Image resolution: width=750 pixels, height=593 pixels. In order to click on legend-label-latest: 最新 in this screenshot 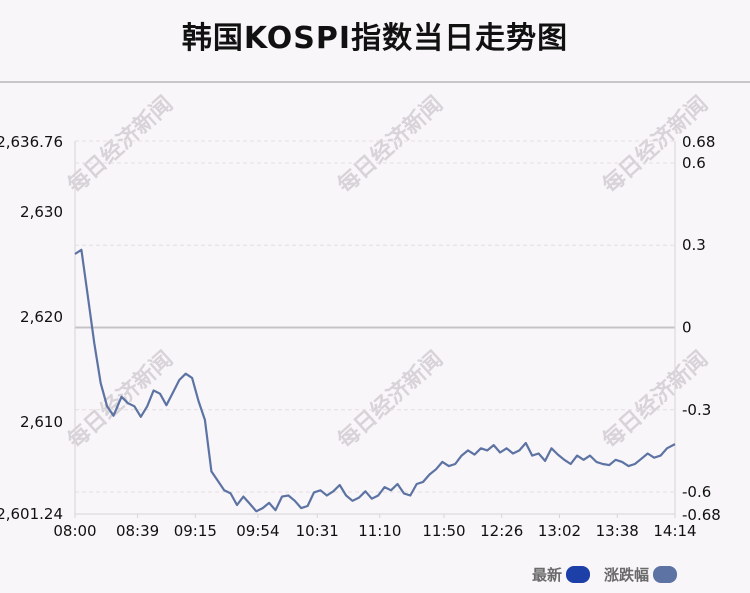, I will do `click(547, 574)`.